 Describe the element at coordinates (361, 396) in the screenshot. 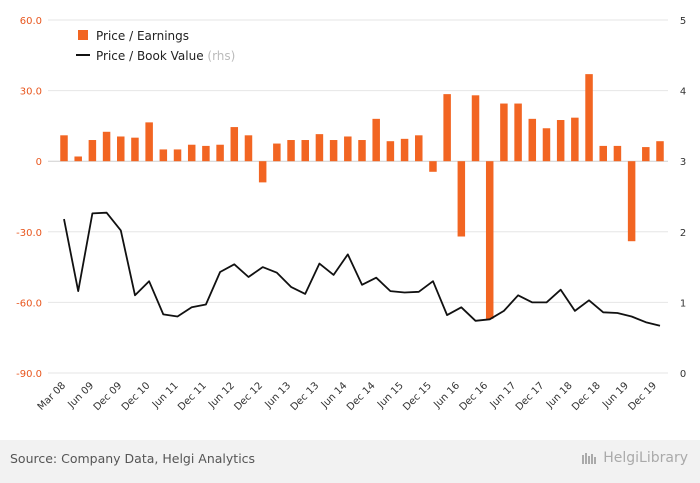

I see `x-tick-label: Dec 14` at that location.